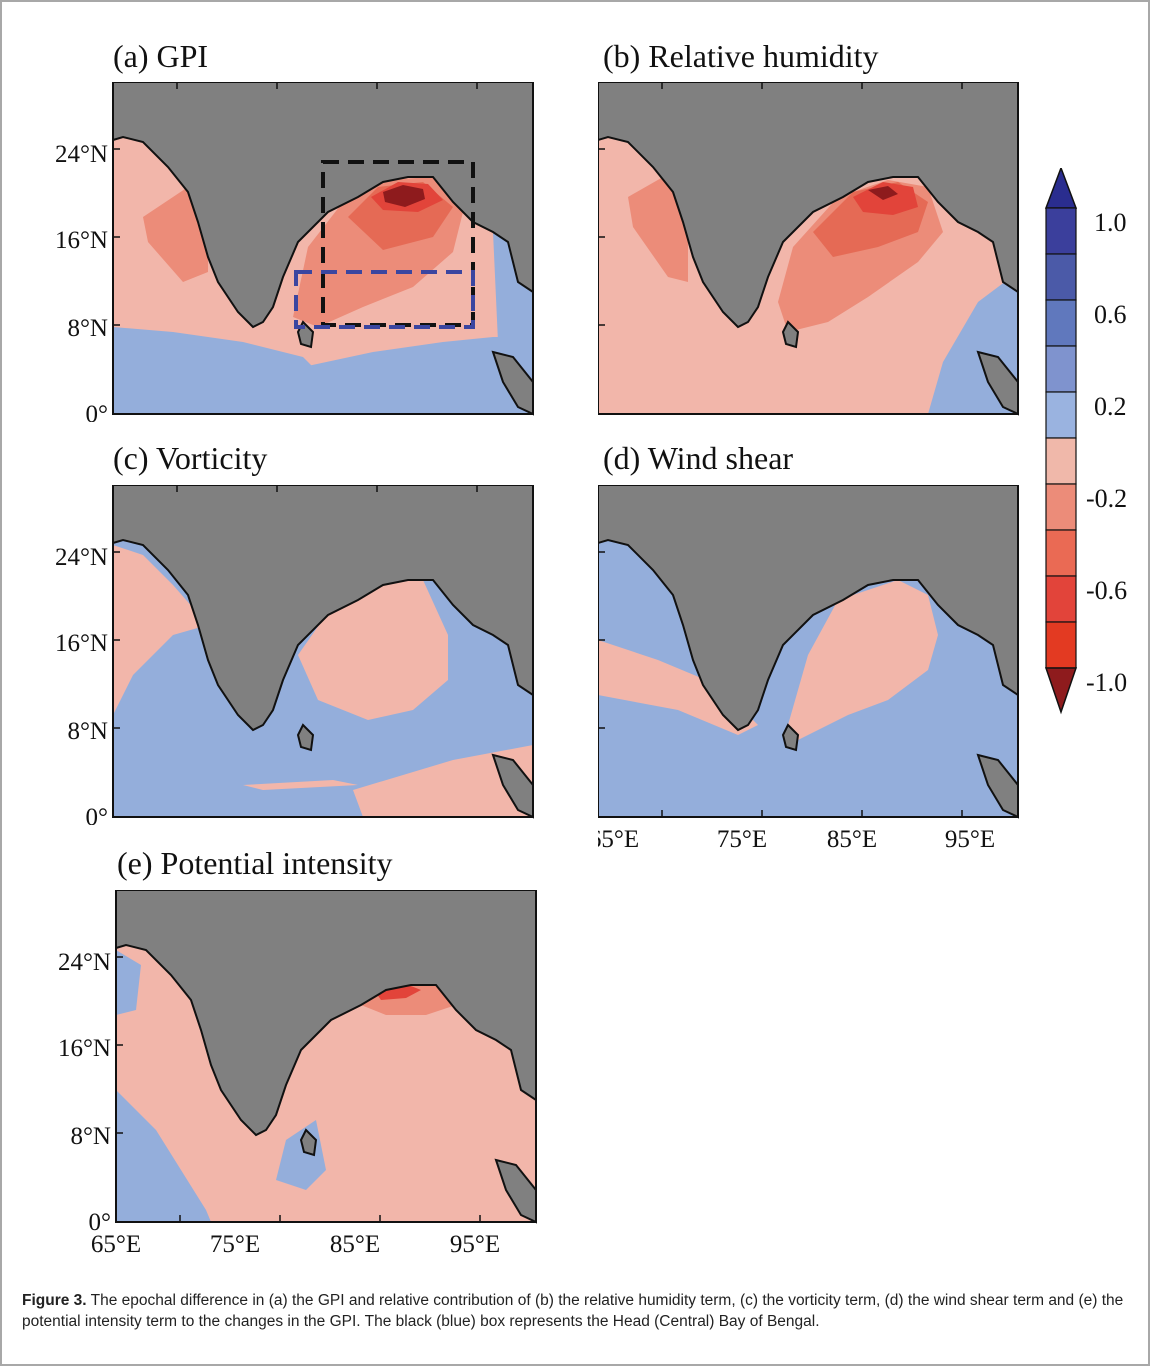  Describe the element at coordinates (255, 863) in the screenshot. I see `panel-title-e: (e) Potential intensity` at that location.